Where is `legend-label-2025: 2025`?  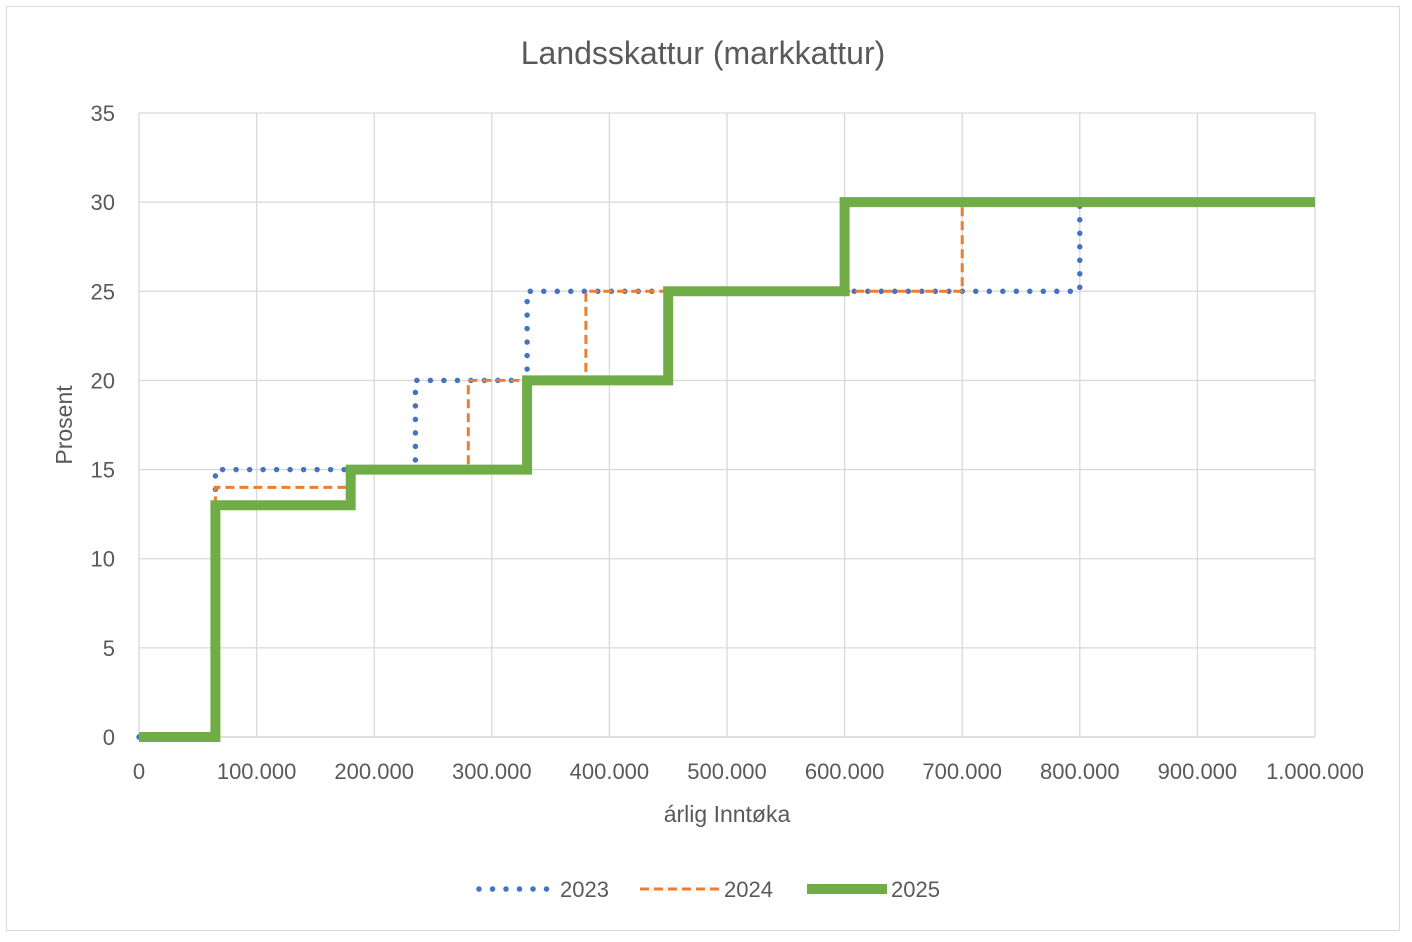
legend-label-2025: 2025 is located at coordinates (915, 889).